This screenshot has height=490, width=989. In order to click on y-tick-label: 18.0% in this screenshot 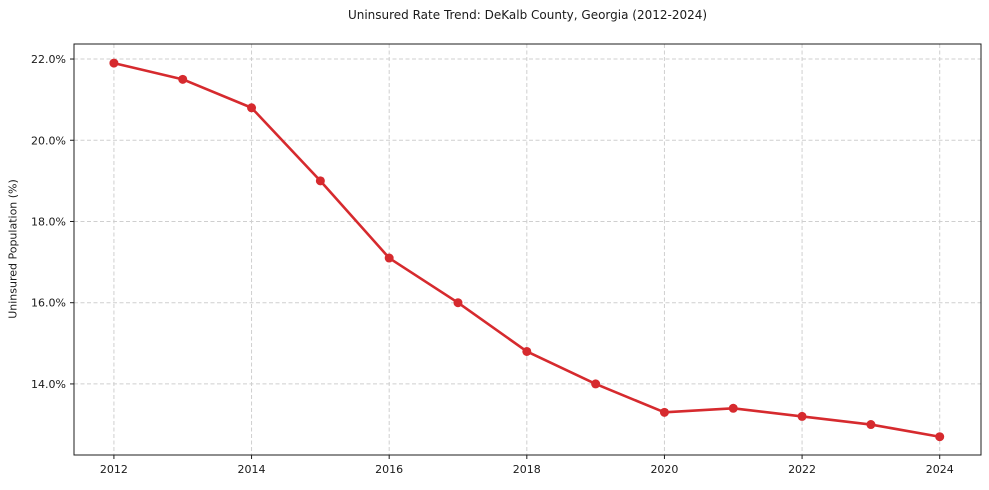, I will do `click(48, 221)`.